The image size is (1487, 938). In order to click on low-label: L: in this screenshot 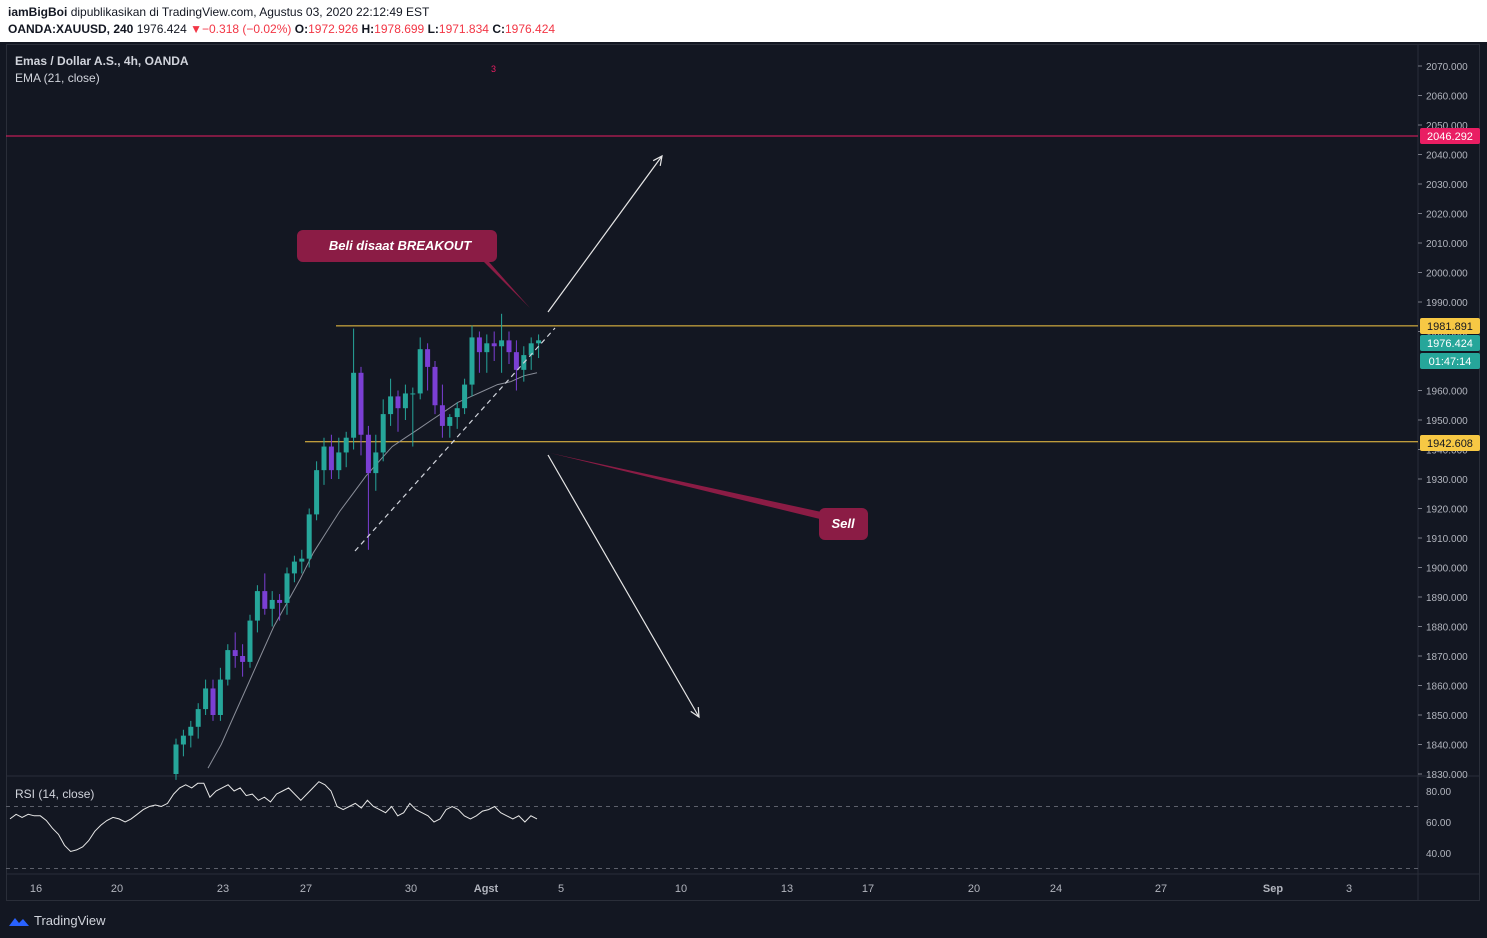, I will do `click(433, 29)`.